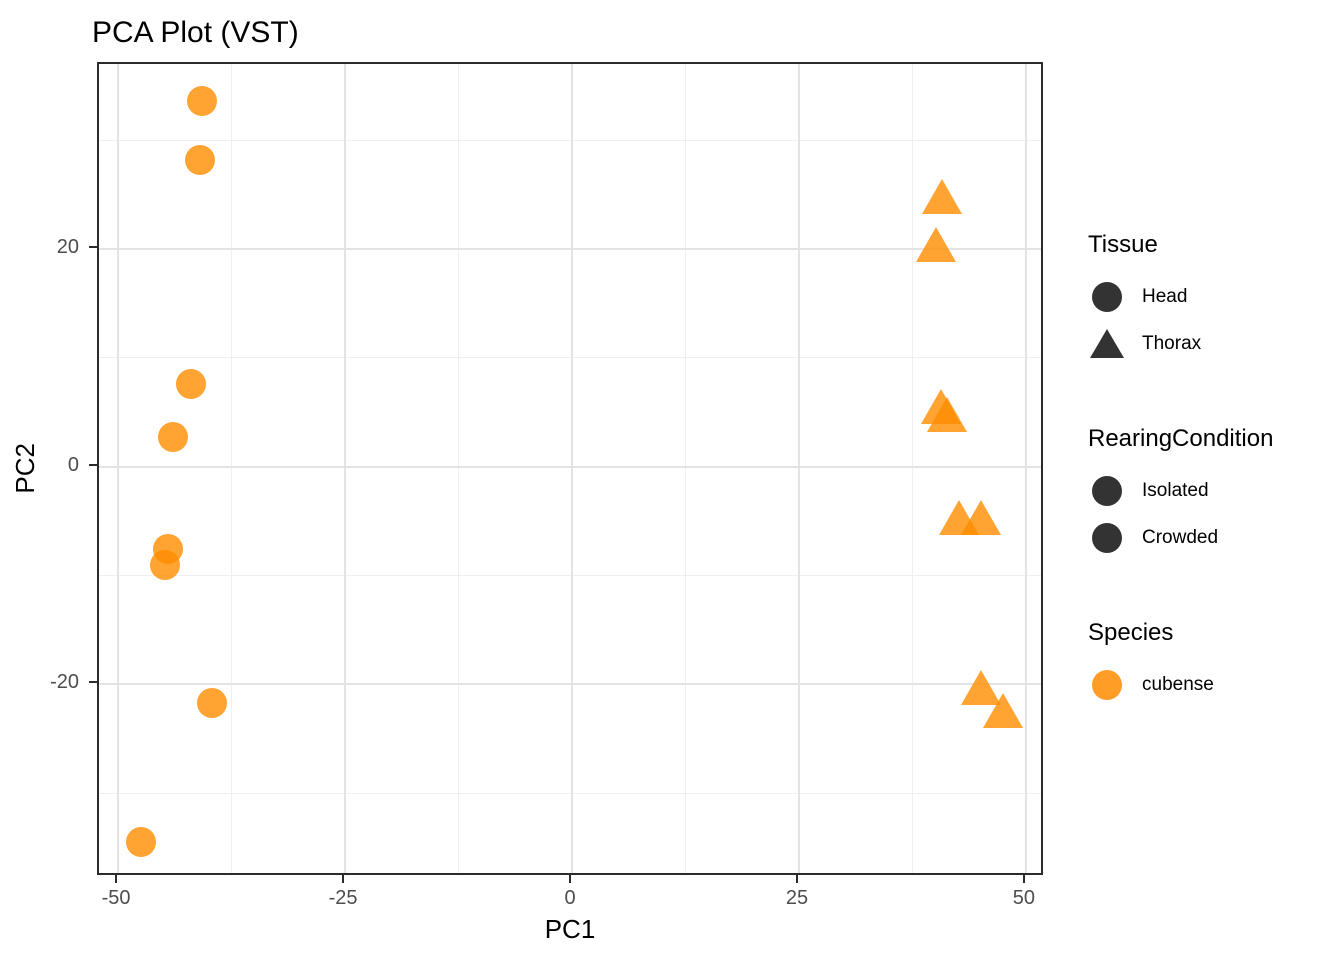 The width and height of the screenshot is (1344, 960). Describe the element at coordinates (570, 898) in the screenshot. I see `x-tick-label: 0` at that location.